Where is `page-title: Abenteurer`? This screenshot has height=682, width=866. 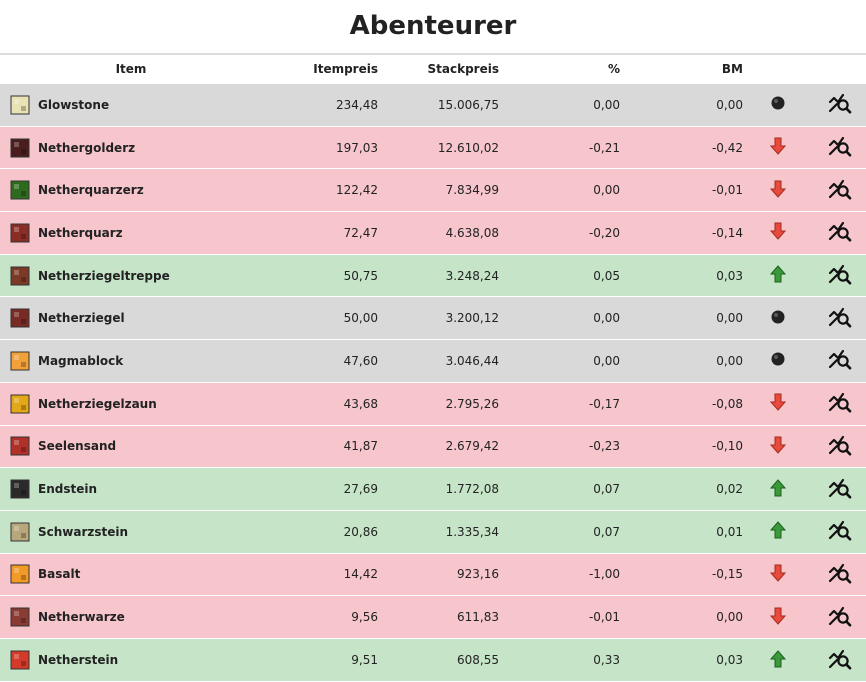
page-title: Abenteurer is located at coordinates (433, 26).